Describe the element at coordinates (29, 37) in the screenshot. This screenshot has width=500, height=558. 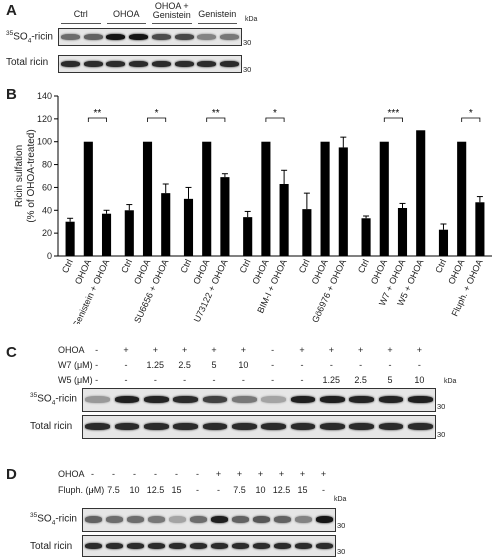
I see `panel-a-sulfation-label: 35SO4-ricin` at that location.